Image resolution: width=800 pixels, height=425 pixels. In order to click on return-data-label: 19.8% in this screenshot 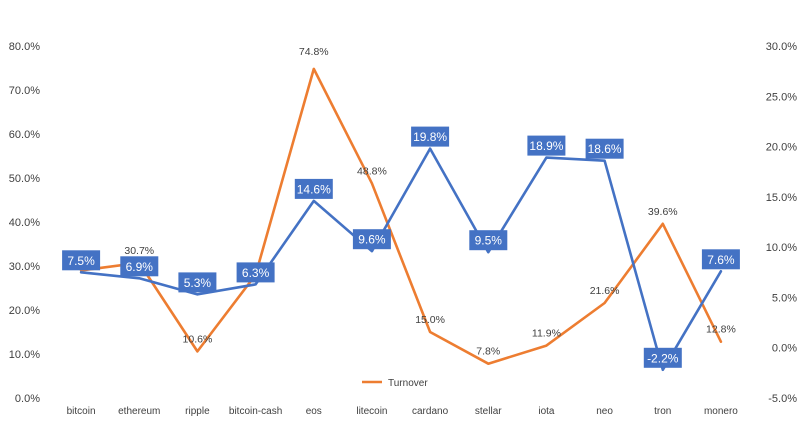, I will do `click(430, 137)`.